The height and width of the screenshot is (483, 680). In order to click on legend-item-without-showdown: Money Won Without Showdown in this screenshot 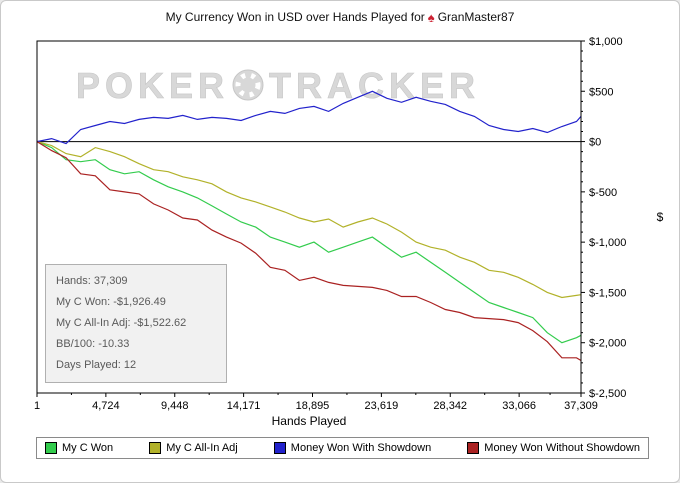, I will do `click(553, 448)`.